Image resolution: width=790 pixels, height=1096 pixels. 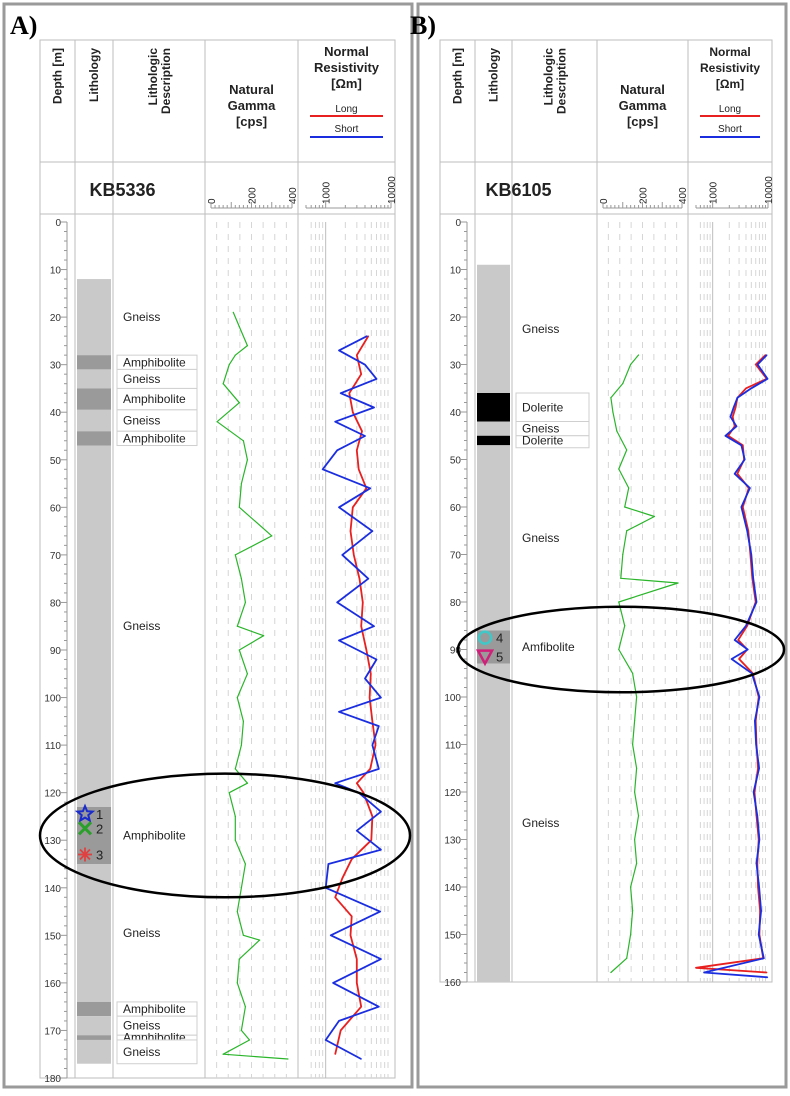 I want to click on depth-tick-label: 170, so click(x=52, y=1031).